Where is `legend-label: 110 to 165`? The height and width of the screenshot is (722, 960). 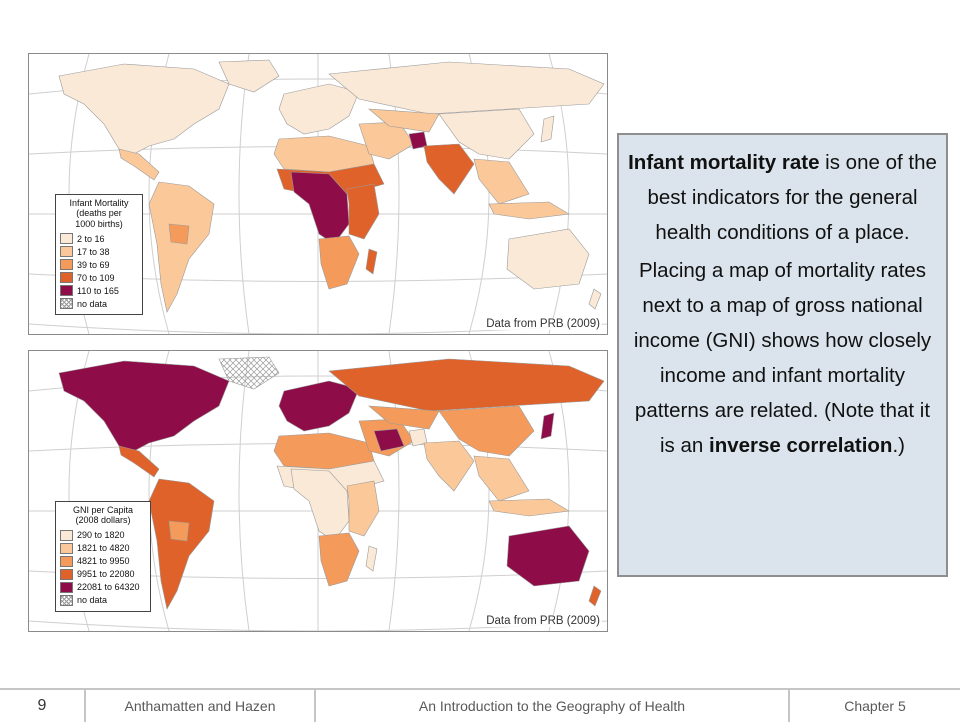 legend-label: 110 to 165 is located at coordinates (98, 290).